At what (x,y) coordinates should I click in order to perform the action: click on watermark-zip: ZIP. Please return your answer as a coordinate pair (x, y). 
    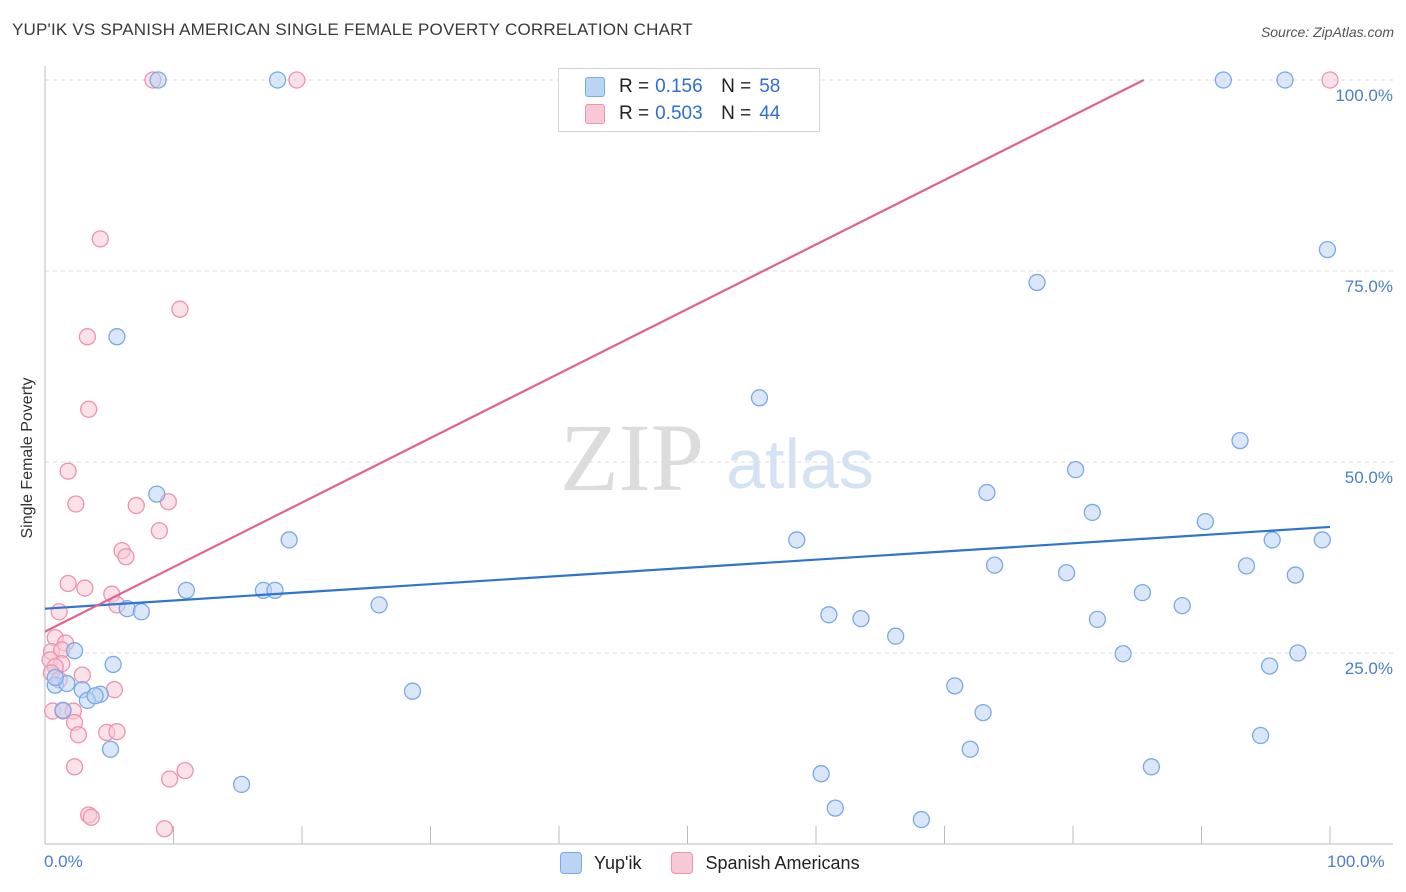
    Looking at the image, I should click on (632, 457).